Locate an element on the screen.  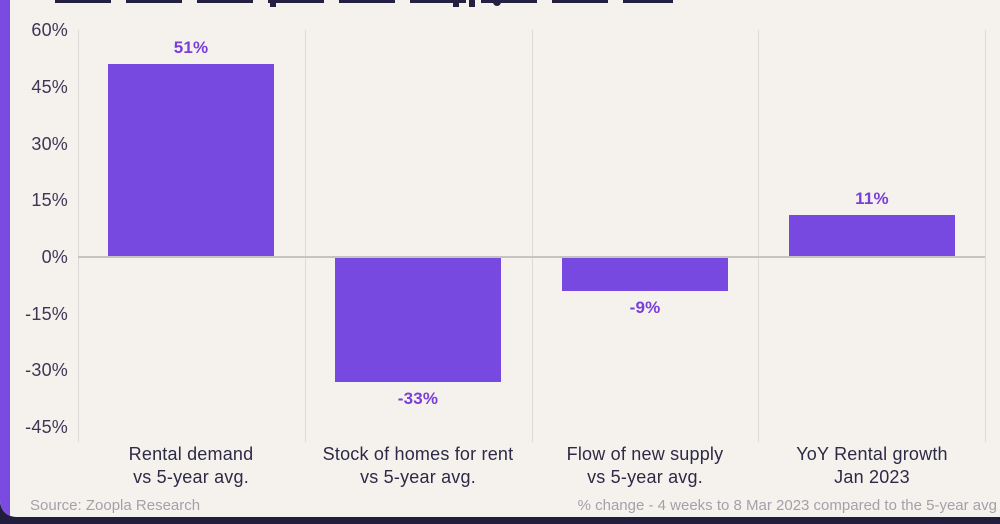
y-axis-tick-label: 0% is located at coordinates (54, 257).